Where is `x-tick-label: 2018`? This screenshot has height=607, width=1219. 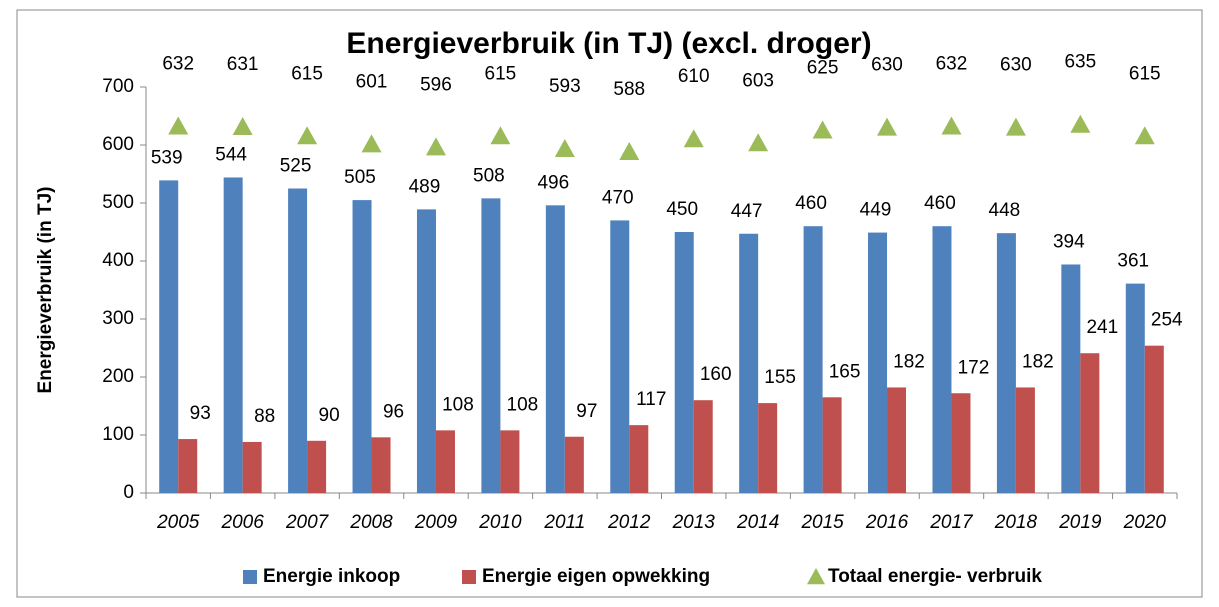
x-tick-label: 2018 is located at coordinates (1016, 522).